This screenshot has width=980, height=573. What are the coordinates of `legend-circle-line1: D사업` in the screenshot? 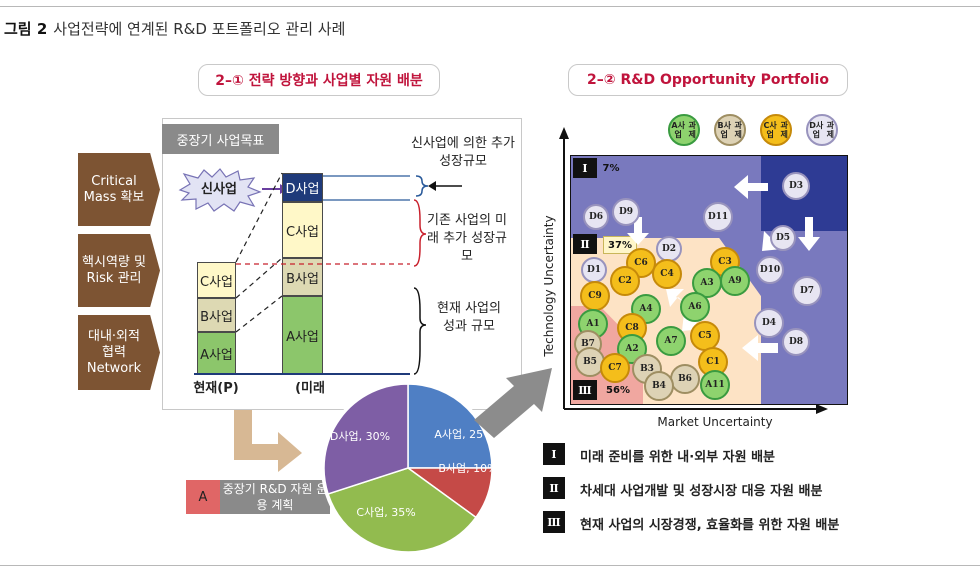 It's located at (816, 130).